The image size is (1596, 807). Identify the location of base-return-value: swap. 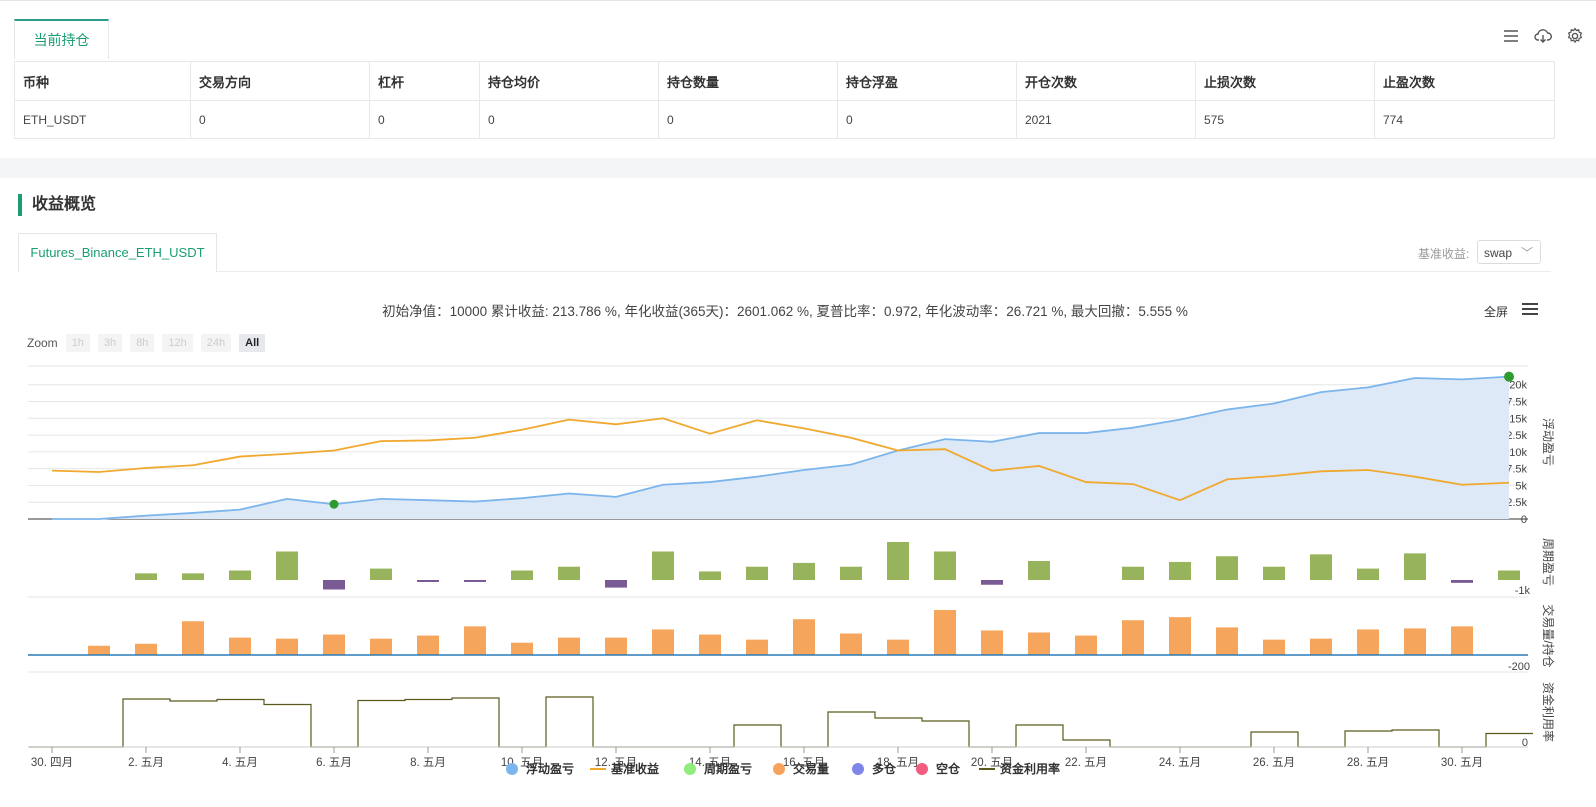
(1498, 253).